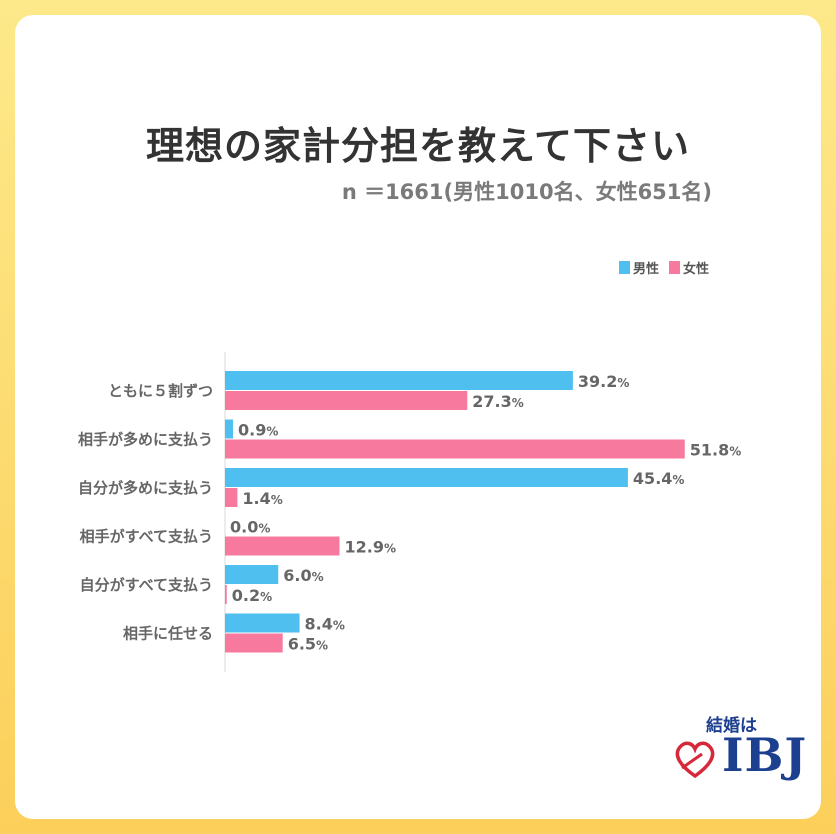  Describe the element at coordinates (308, 644) in the screenshot. I see `data-label: 6.5%` at that location.